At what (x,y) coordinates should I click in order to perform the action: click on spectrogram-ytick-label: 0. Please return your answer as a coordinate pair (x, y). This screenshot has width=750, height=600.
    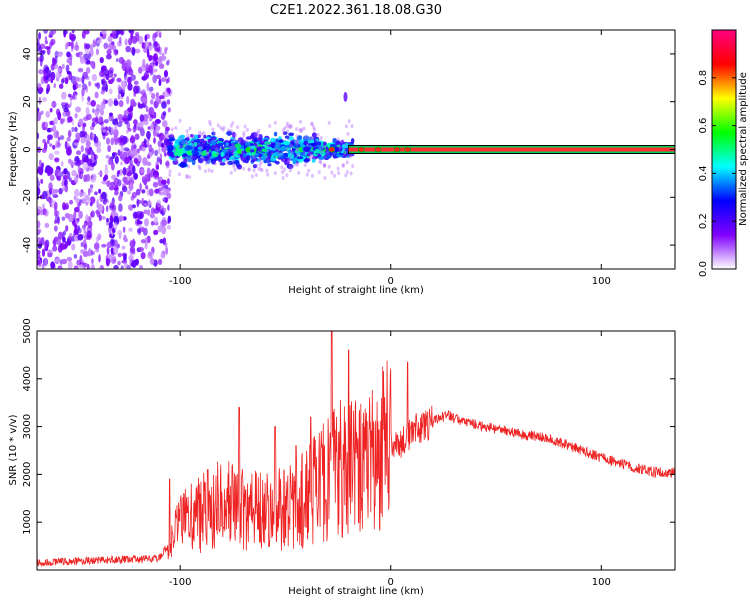
    Looking at the image, I should click on (27, 149).